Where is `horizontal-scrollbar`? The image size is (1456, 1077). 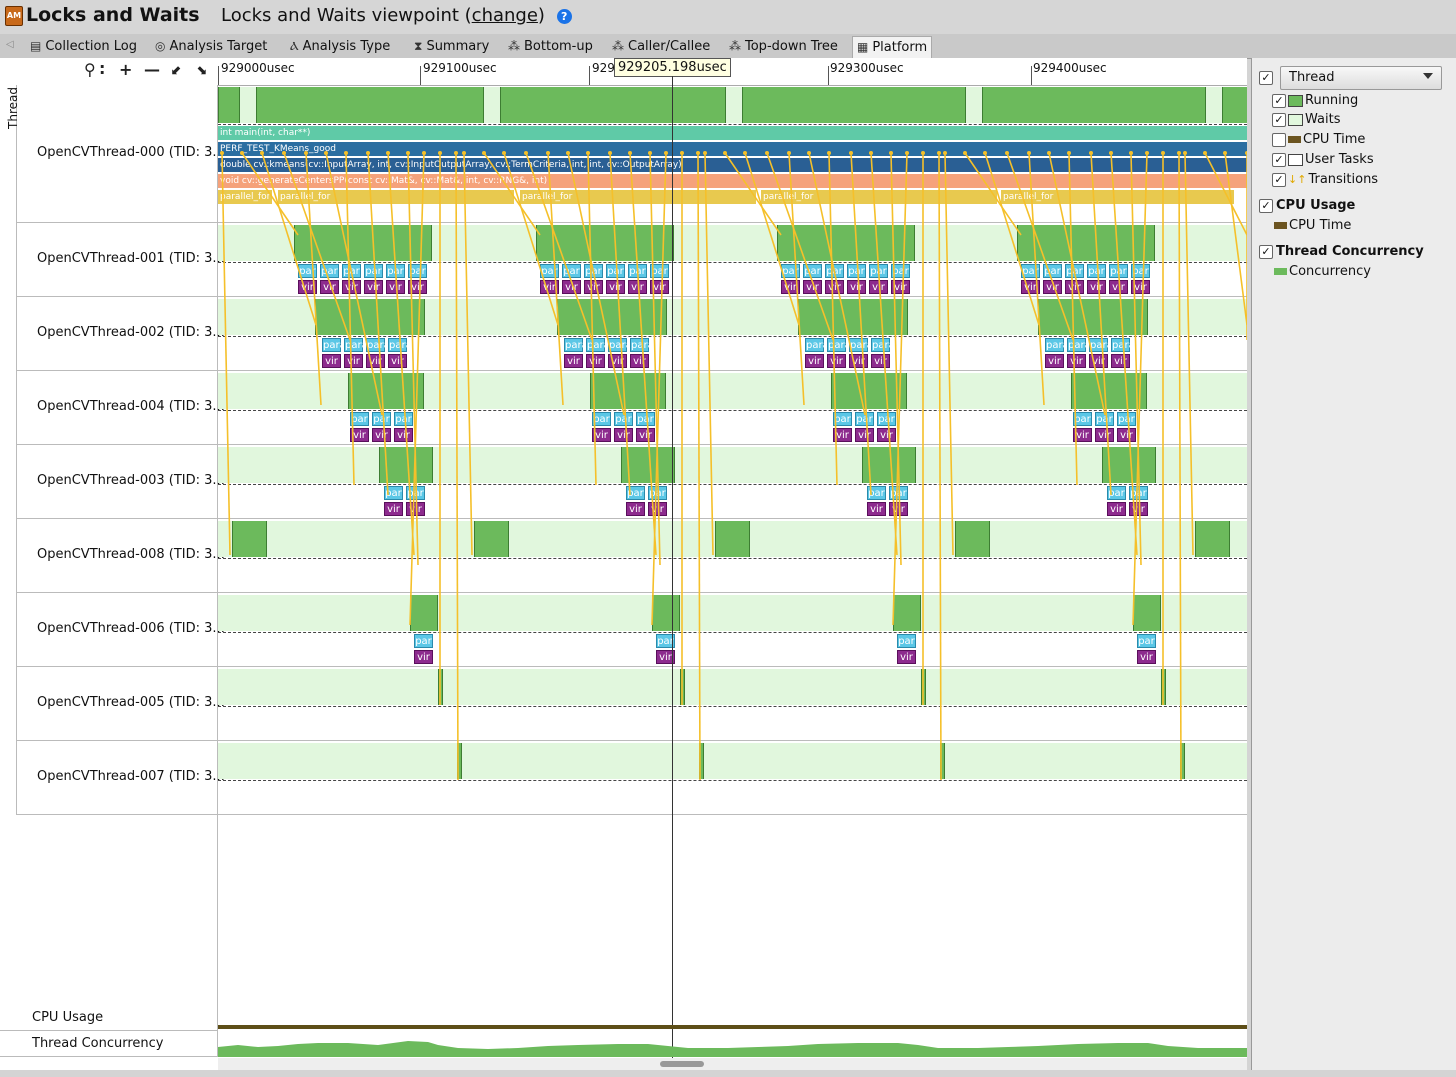 horizontal-scrollbar is located at coordinates (732, 1064).